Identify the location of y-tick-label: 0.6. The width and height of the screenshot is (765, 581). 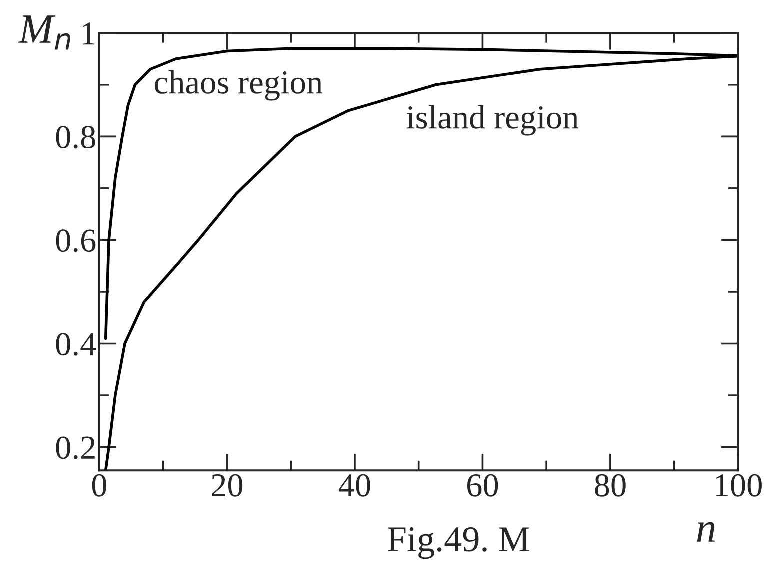
(76, 241).